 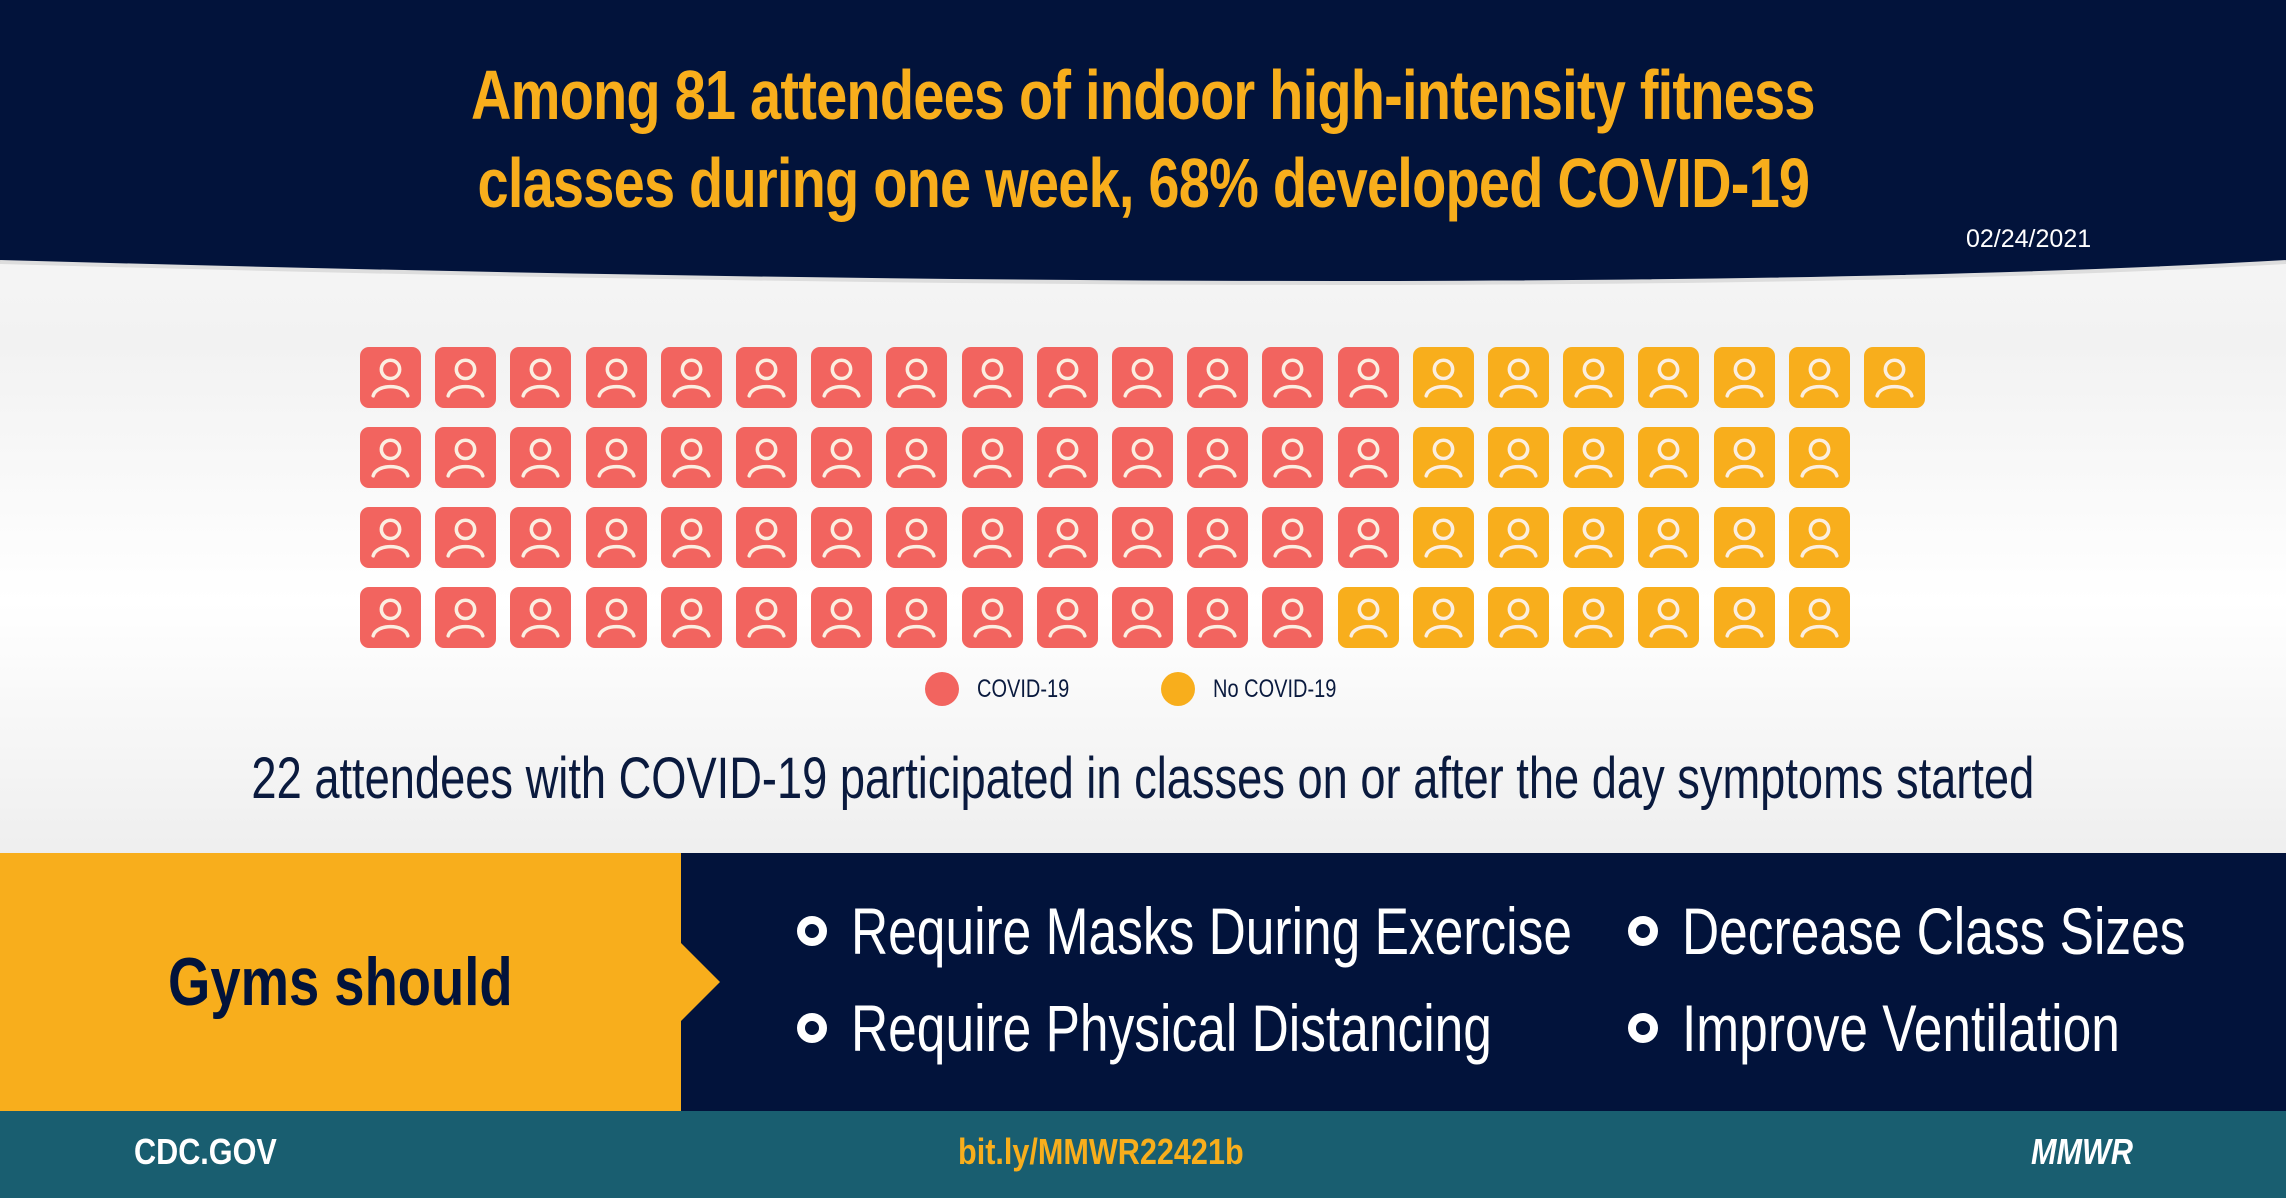 What do you see at coordinates (942, 689) in the screenshot?
I see `covid-dot-icon` at bounding box center [942, 689].